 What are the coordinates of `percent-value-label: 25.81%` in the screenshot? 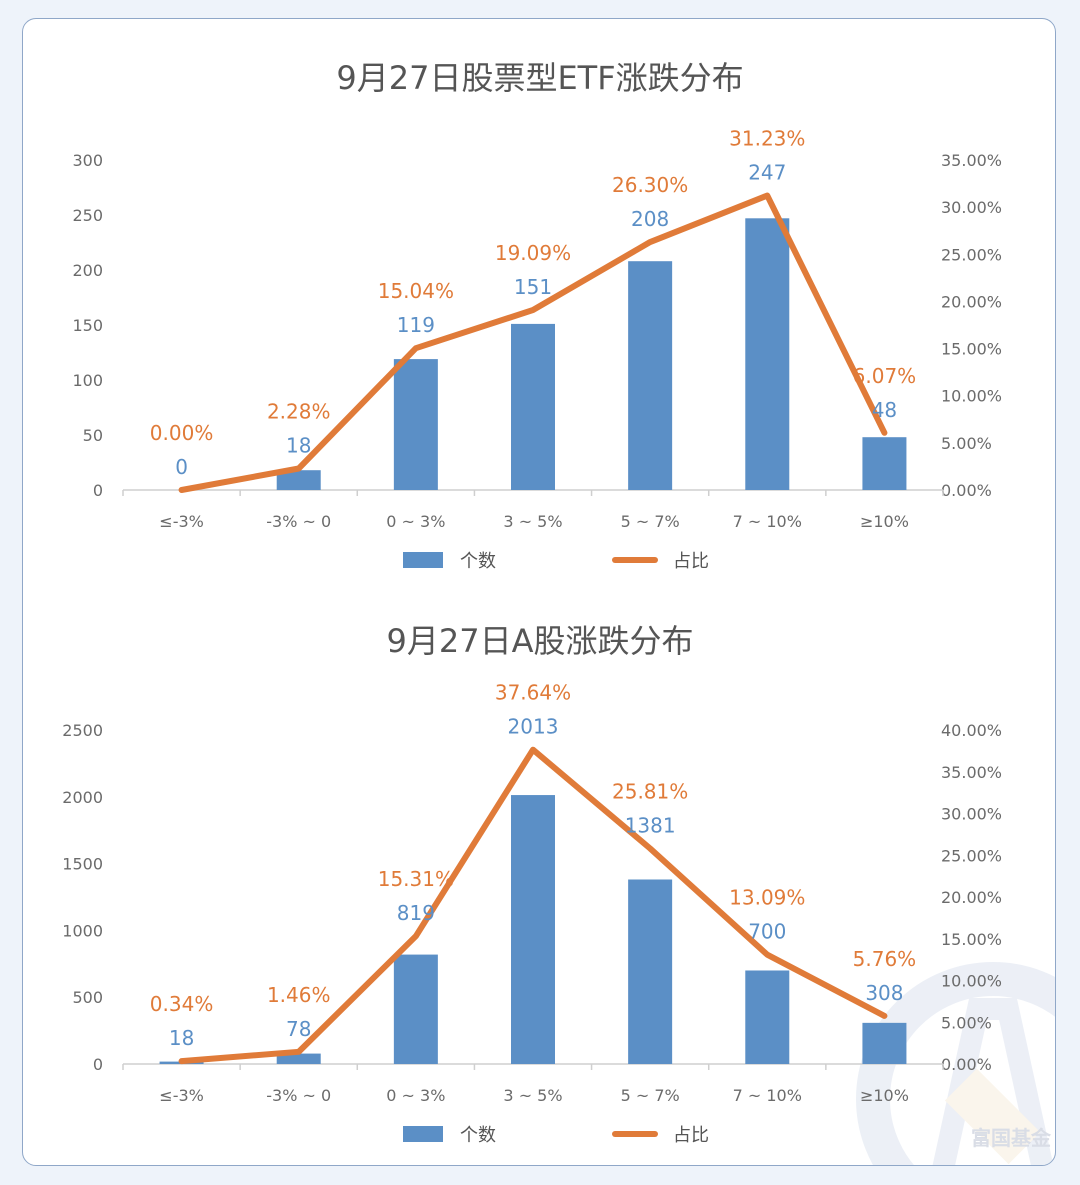 It's located at (650, 791).